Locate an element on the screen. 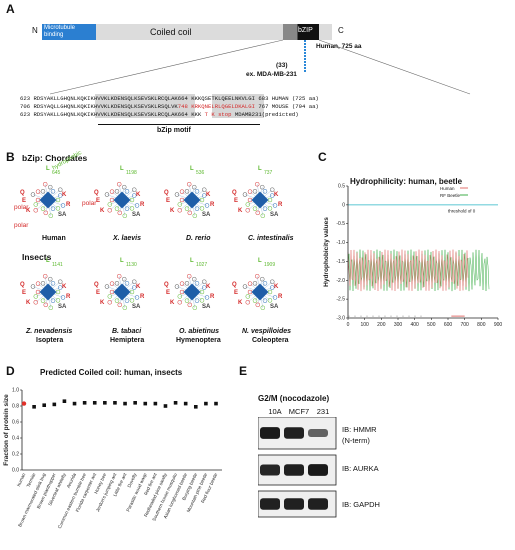 This screenshot has height=550, width=515. series-line-human is located at coordinates (408, 270).